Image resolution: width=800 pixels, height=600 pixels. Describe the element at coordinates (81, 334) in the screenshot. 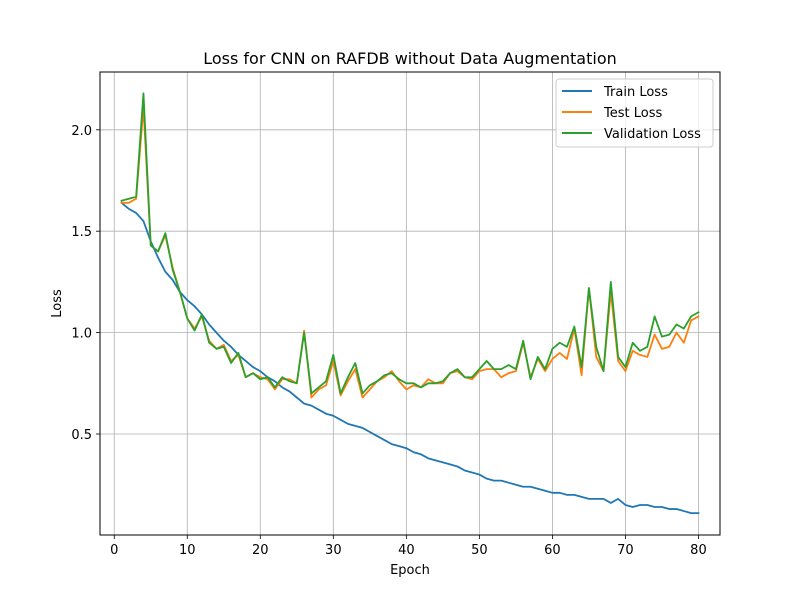

I see `y-tick-label: 1.0` at that location.